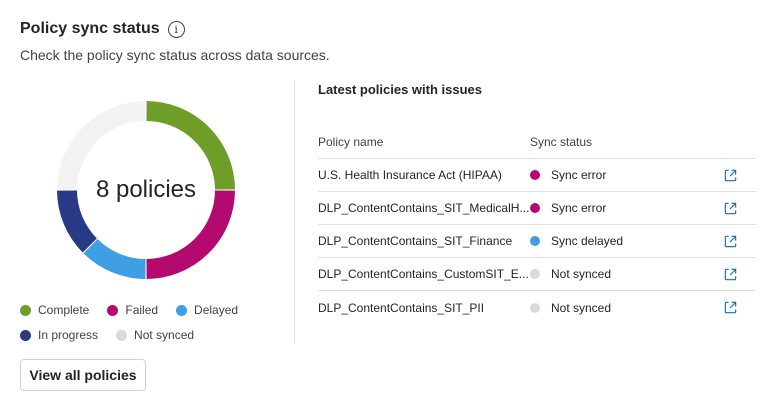 This screenshot has width=776, height=412. What do you see at coordinates (25, 310) in the screenshot?
I see `legend-dot-complete` at bounding box center [25, 310].